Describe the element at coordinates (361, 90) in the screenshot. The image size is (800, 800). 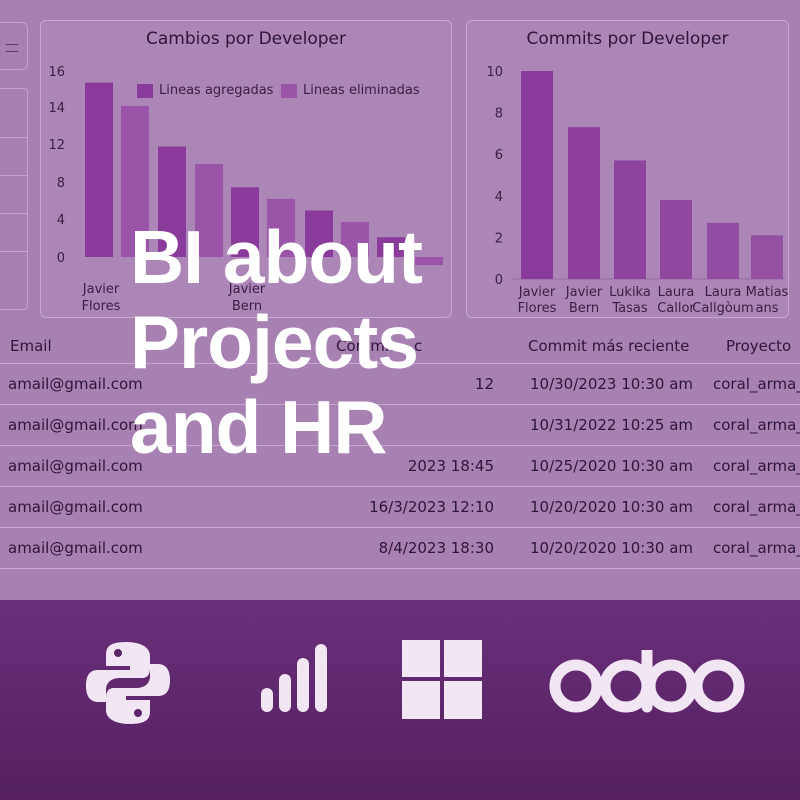
I see `legend-label: Lineas eliminadas` at that location.